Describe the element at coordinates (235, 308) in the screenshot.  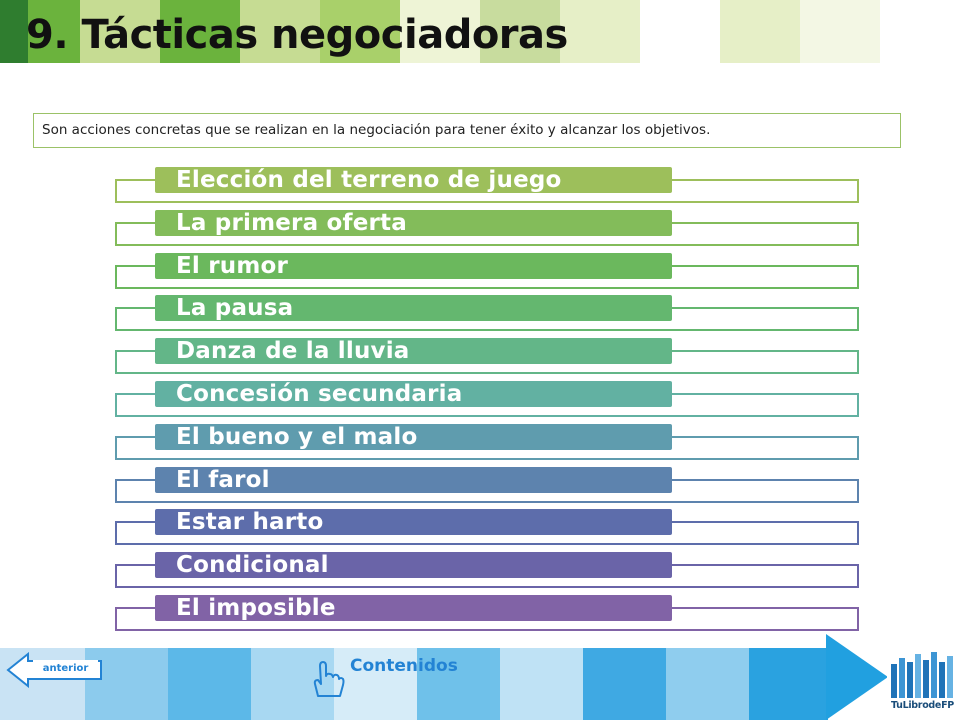
I see `tactic-label: La pausa` at that location.